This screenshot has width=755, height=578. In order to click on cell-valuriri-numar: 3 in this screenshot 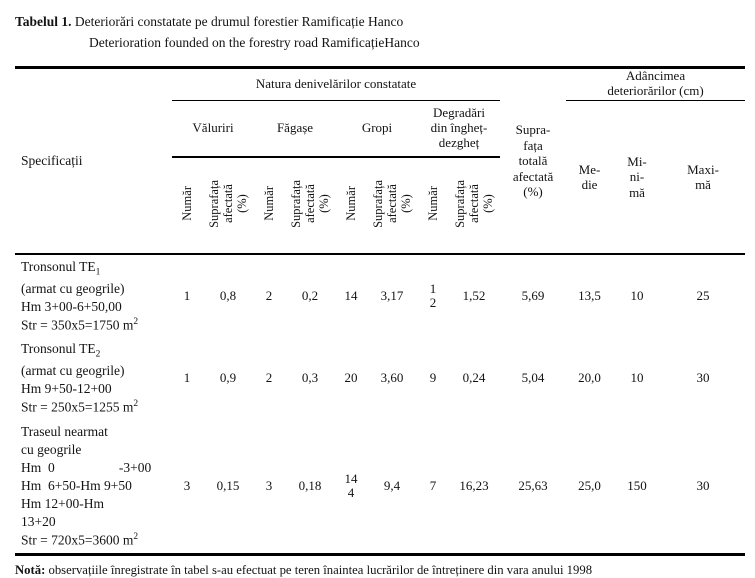, I will do `click(187, 485)`.